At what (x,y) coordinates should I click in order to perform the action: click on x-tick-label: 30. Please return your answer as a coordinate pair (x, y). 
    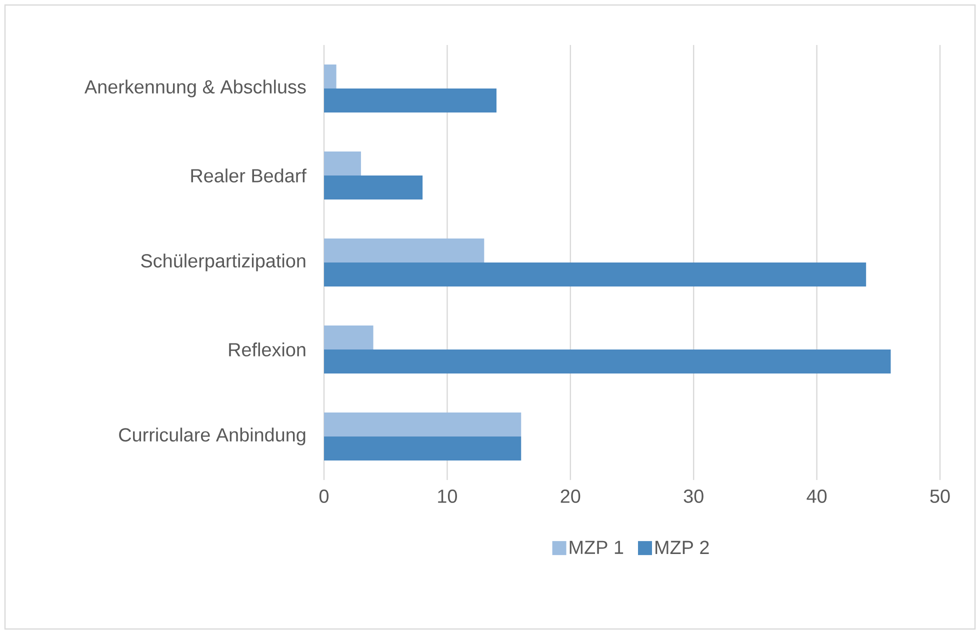
    Looking at the image, I should click on (694, 496).